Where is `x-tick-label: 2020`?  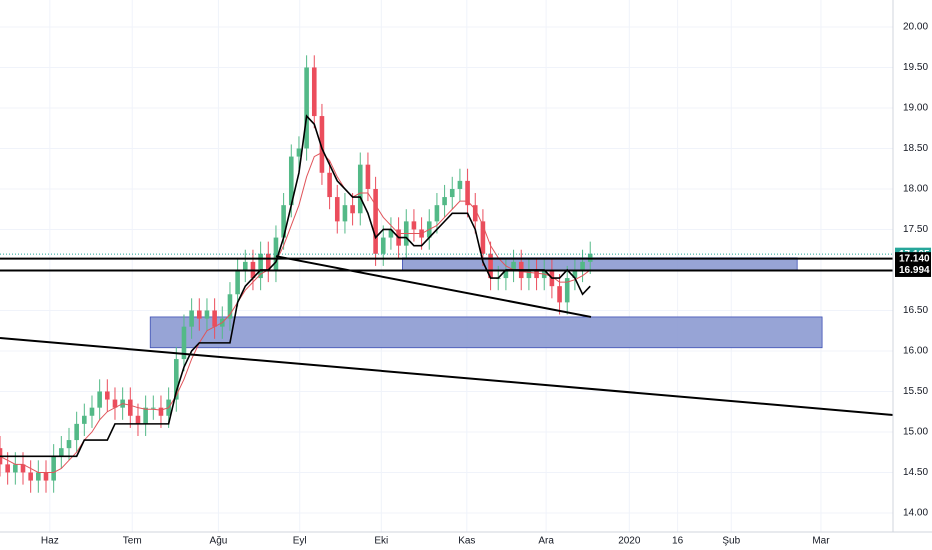 x-tick-label: 2020 is located at coordinates (629, 541).